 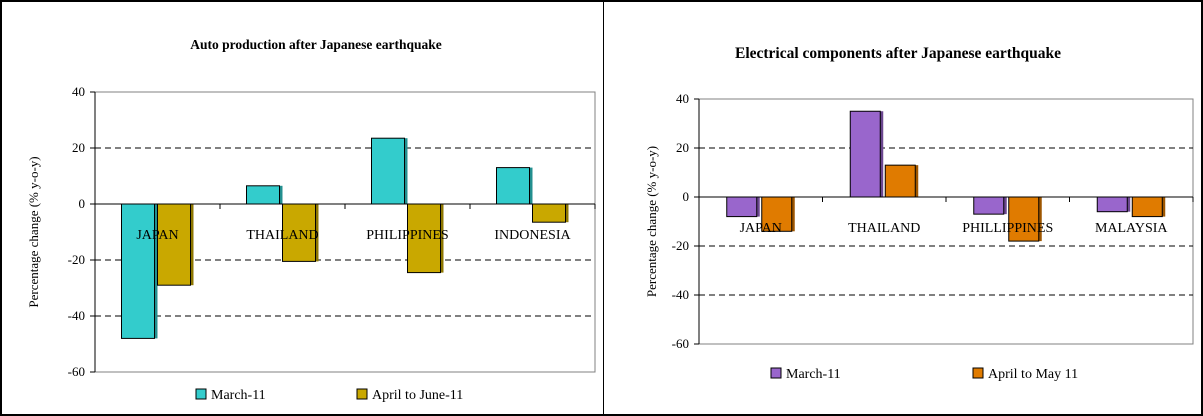 I want to click on x-category-label: MALAYSIA, so click(x=1131, y=228).